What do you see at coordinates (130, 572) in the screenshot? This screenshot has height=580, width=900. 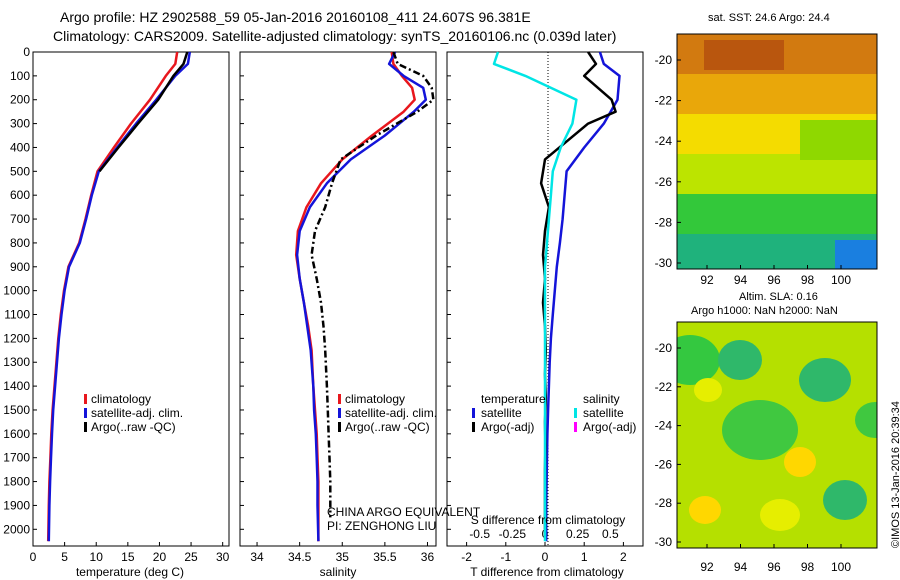 I see `temperature-axis-label: temperature (deg C)` at bounding box center [130, 572].